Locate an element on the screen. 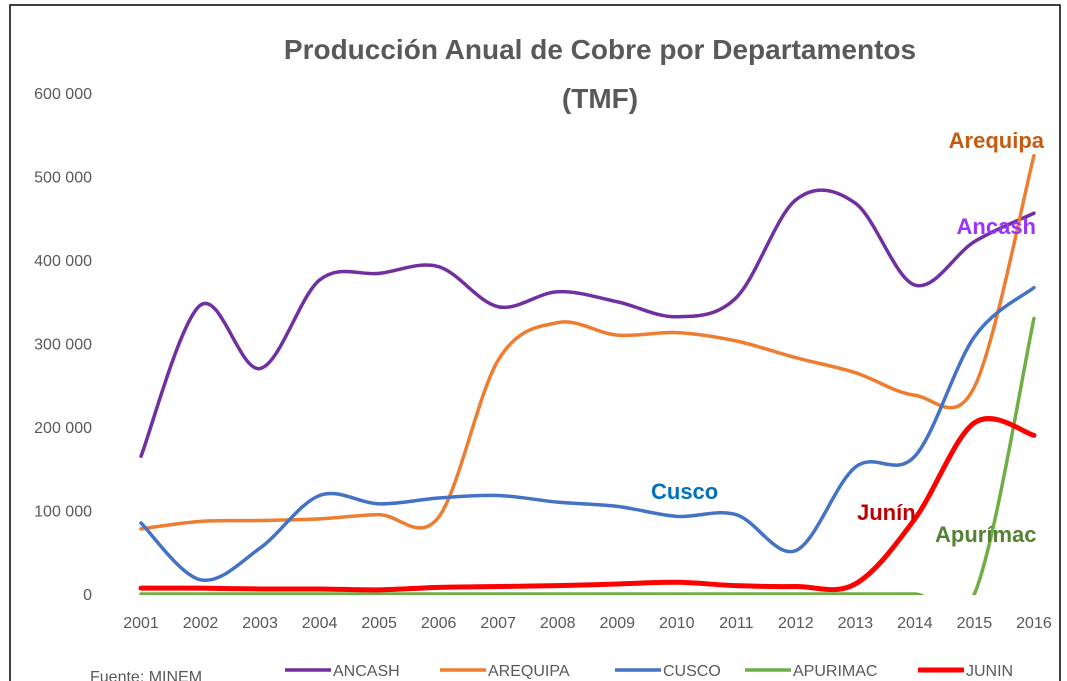 This screenshot has width=1067, height=681. x-tick-label: 2007 is located at coordinates (498, 623).